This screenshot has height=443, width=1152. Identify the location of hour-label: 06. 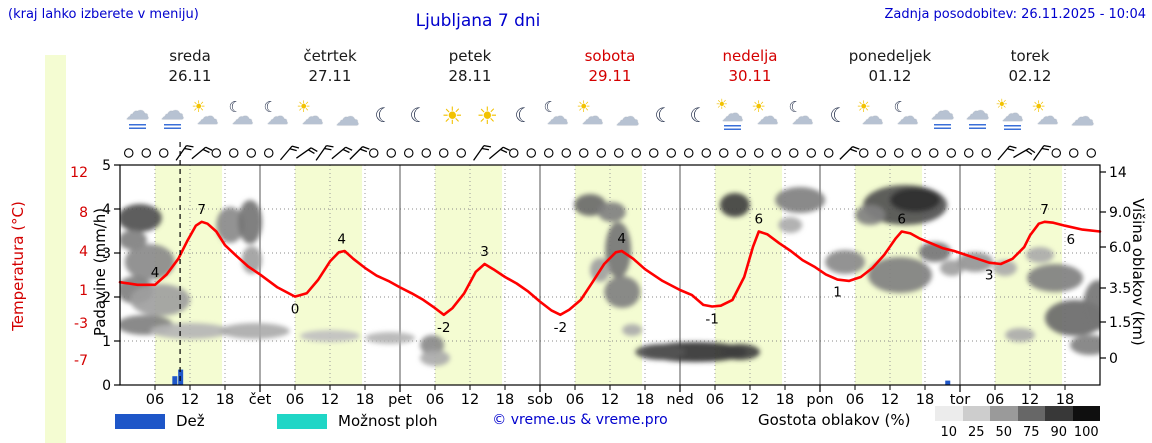
(295, 400).